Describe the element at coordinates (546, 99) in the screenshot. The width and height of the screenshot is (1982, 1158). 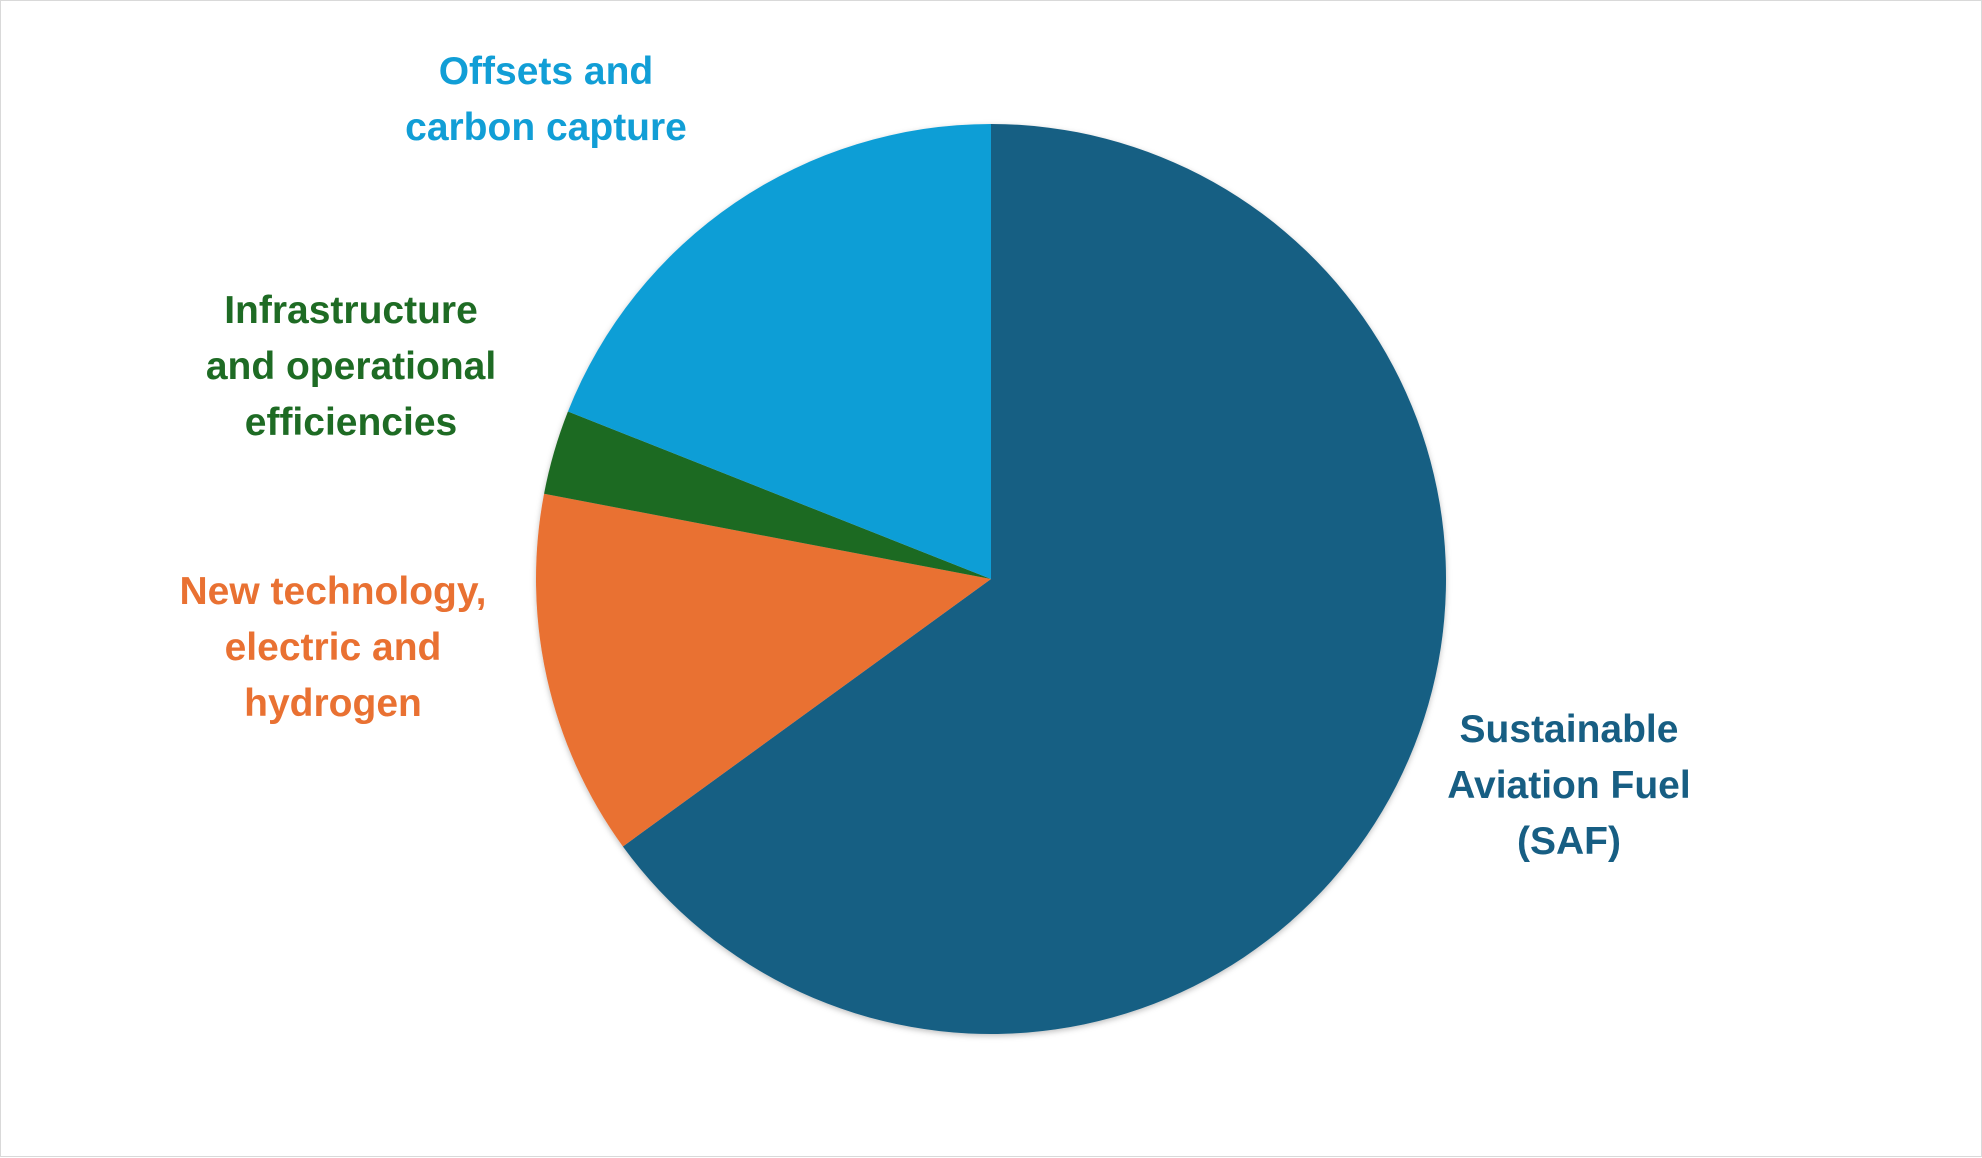
I see `pie-slice-label-3: Offsets and carbon capture` at that location.